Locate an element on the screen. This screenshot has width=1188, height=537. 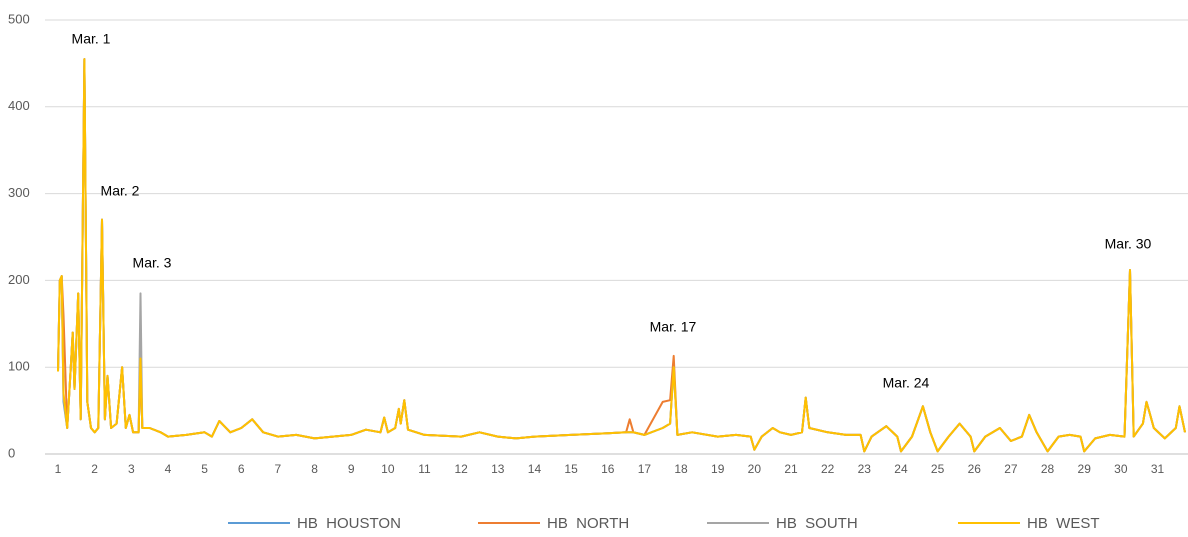
legend-label: HB SOUTH is located at coordinates (817, 523).